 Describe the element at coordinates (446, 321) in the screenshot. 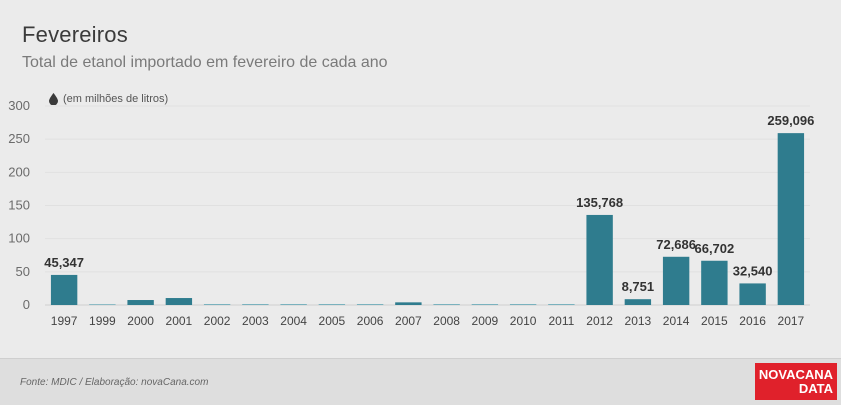

I see `x-tick-label: 2008` at that location.